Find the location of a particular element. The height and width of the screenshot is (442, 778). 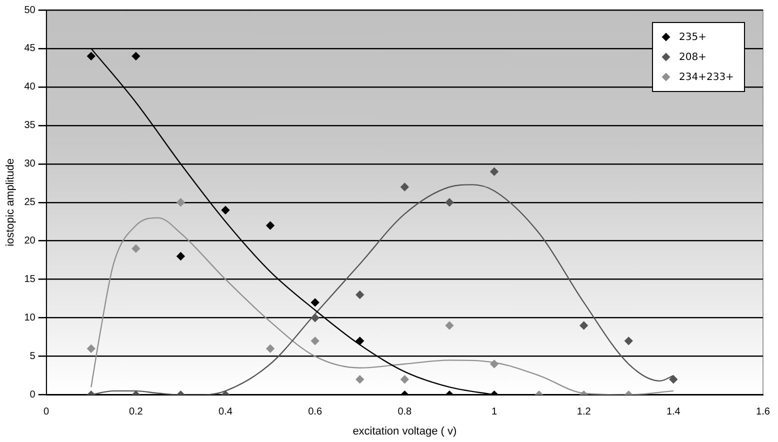

legend-label: 234+233+ is located at coordinates (706, 77).